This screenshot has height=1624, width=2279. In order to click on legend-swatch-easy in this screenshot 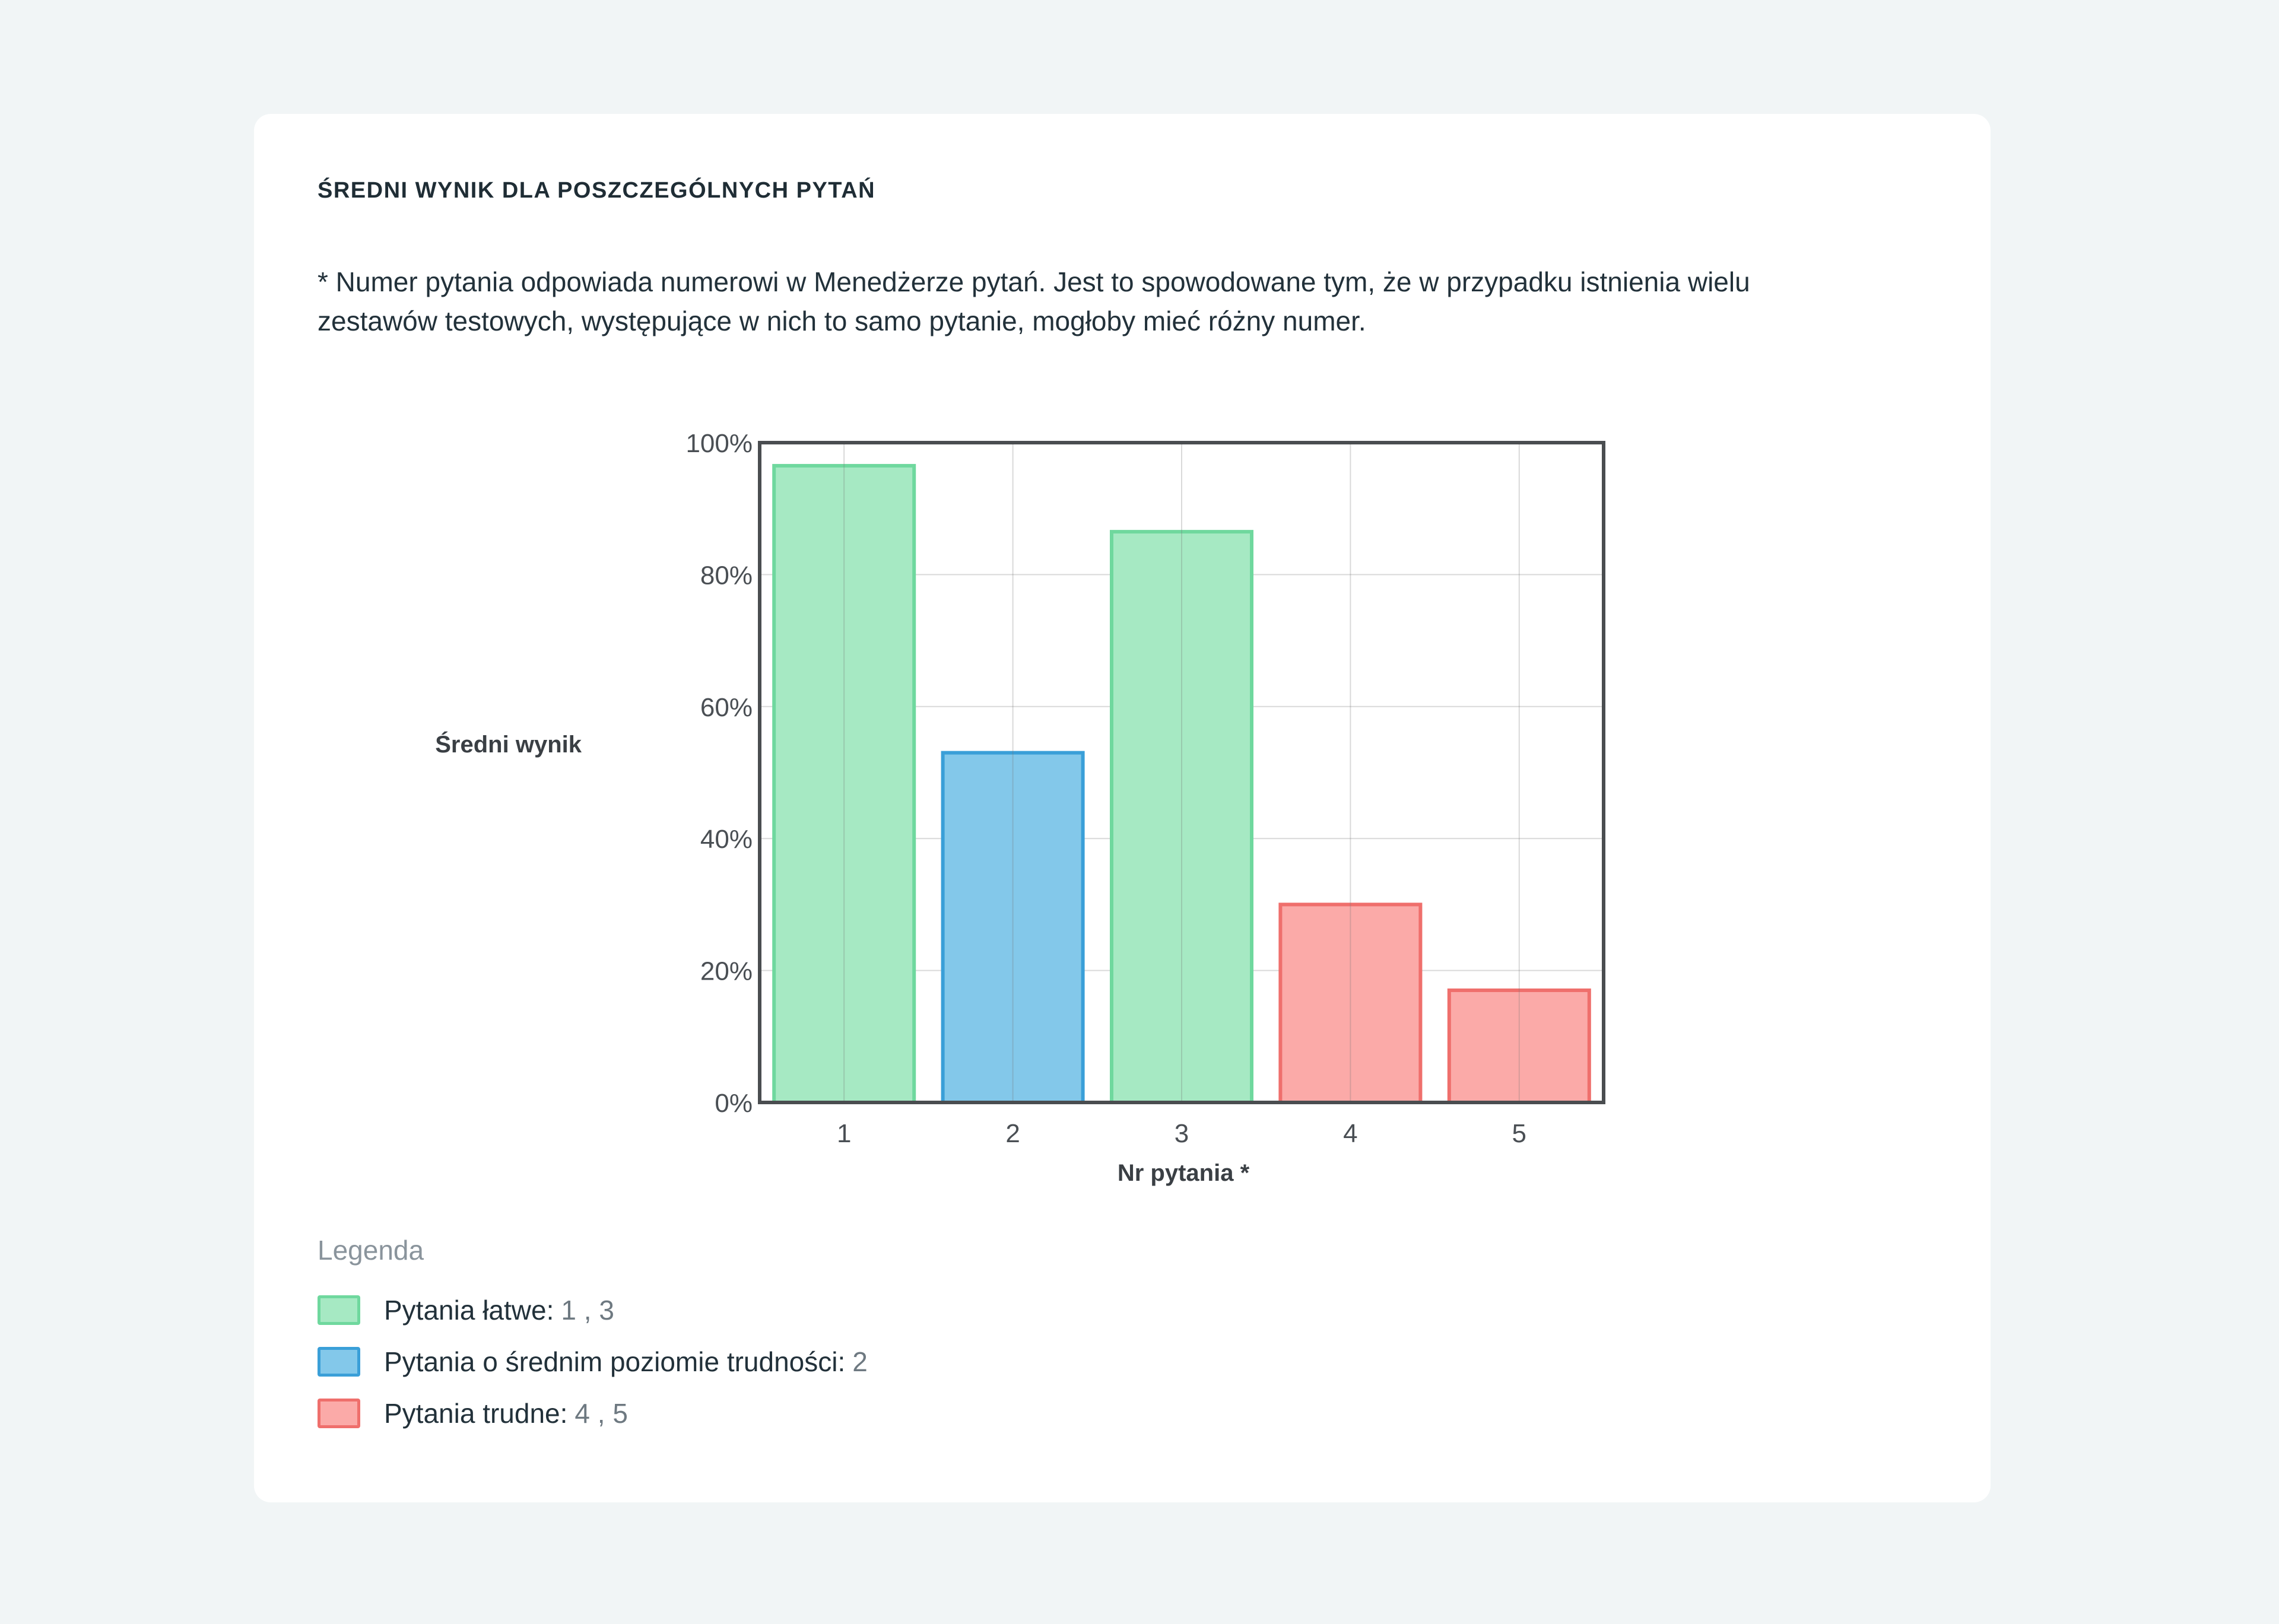, I will do `click(339, 1310)`.